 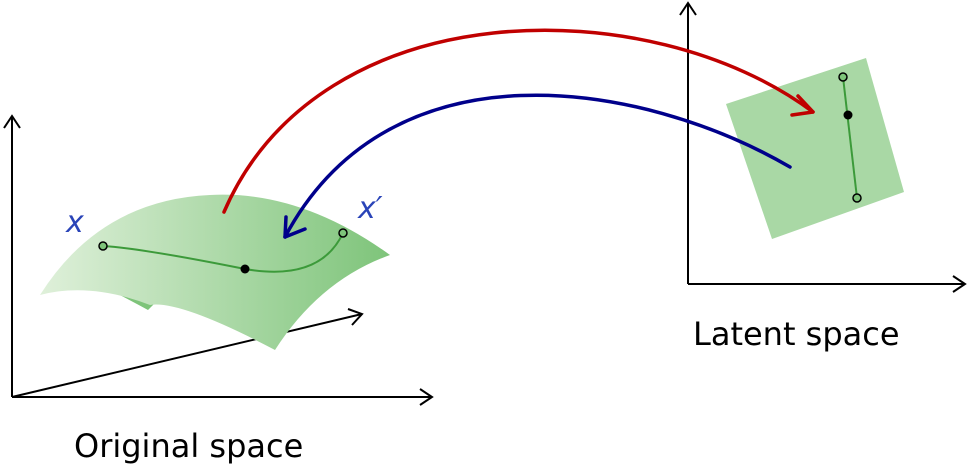 I want to click on latent-point-top, so click(x=843, y=77).